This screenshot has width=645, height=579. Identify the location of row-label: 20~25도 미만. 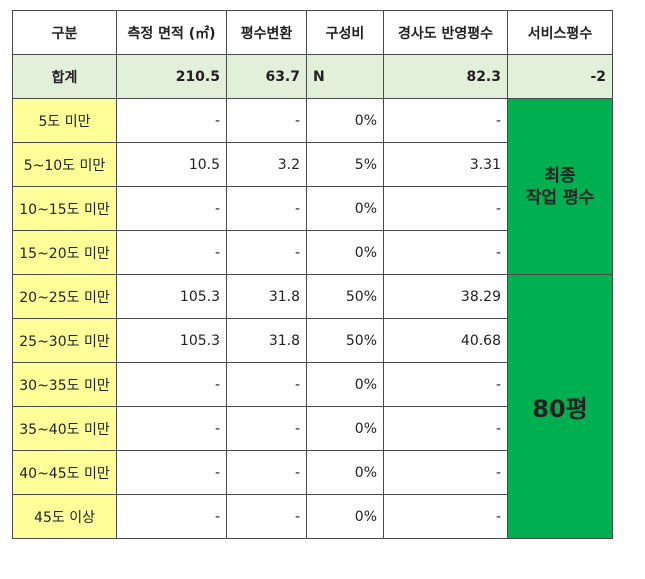
(64, 296).